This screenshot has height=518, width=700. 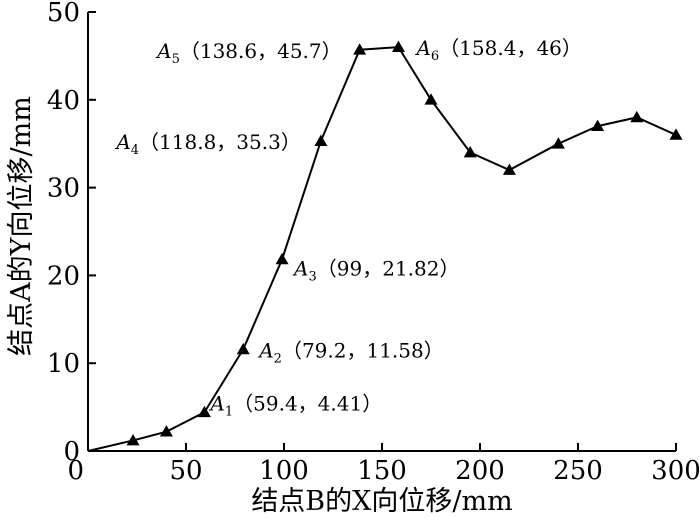 I want to click on point-annotation: A2（79.2，11.58）, so click(x=350, y=352).